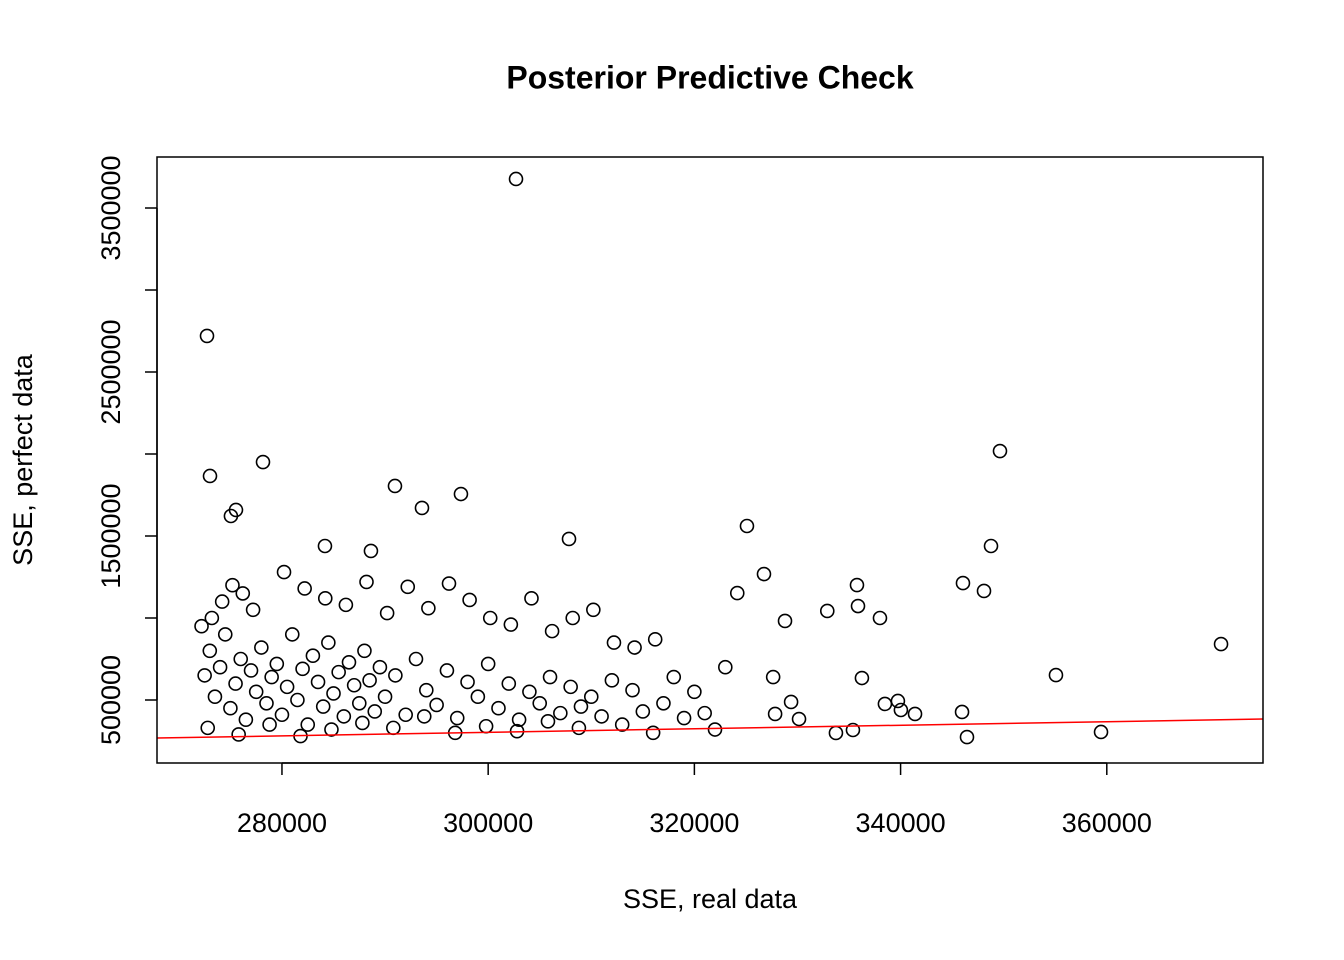 The image size is (1344, 960). Describe the element at coordinates (1107, 823) in the screenshot. I see `x-tick-label: 360000` at that location.